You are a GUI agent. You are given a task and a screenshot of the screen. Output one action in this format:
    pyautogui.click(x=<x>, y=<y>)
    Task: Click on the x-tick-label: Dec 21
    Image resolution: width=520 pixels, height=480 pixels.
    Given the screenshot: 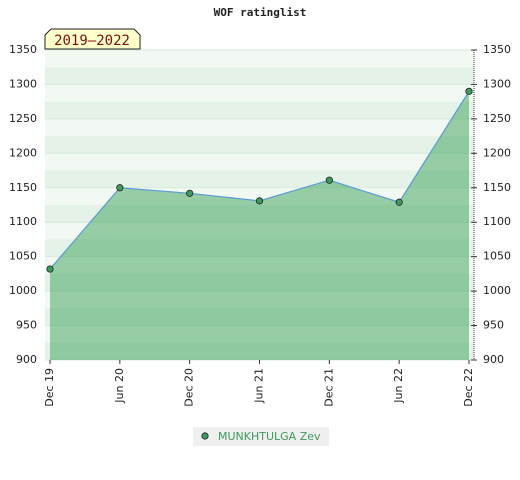 What is the action you would take?
    pyautogui.click(x=328, y=387)
    